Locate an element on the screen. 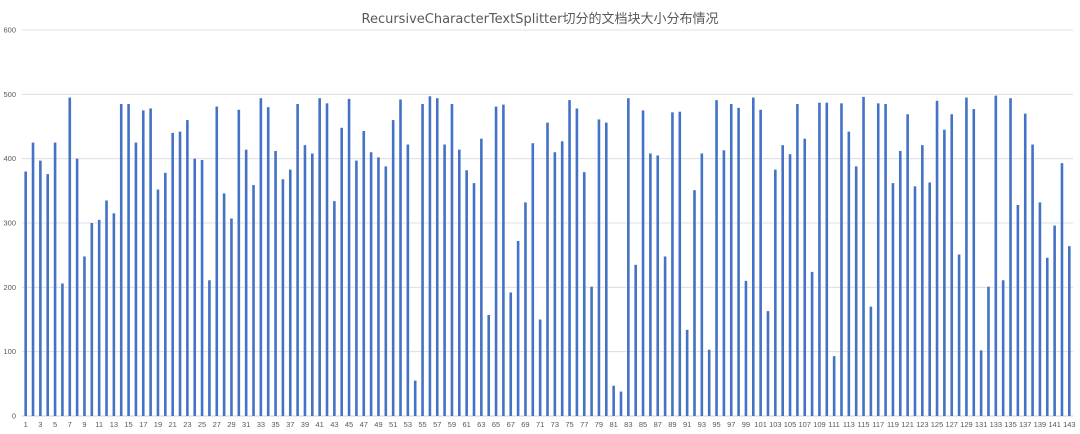  x-tick-label: 137 is located at coordinates (1025, 424).